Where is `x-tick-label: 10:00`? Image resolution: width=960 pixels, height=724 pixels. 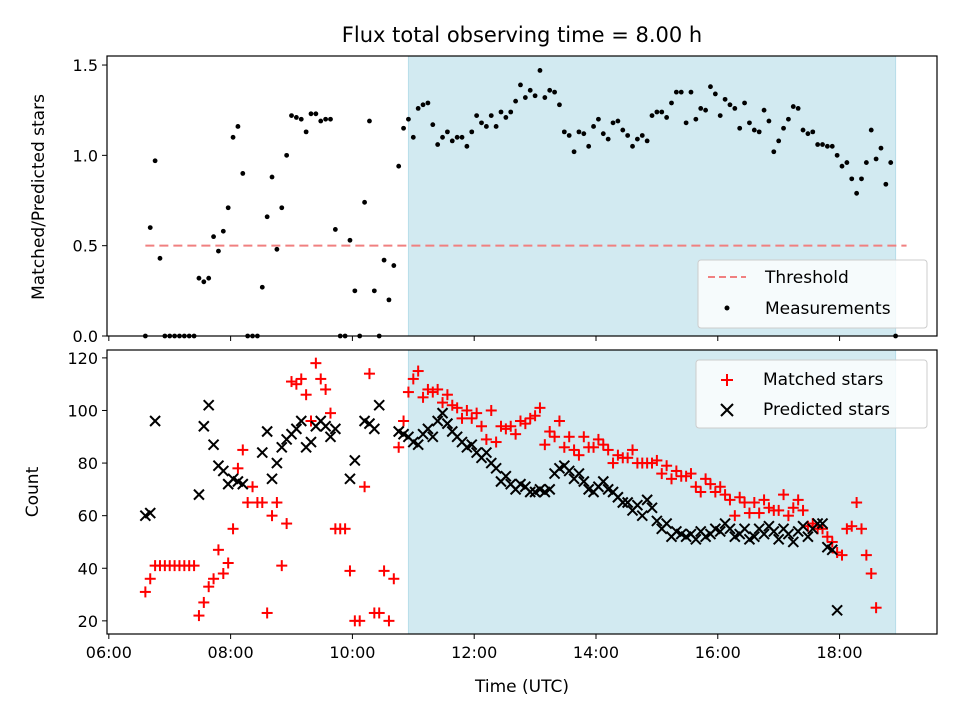
x-tick-label: 10:00 is located at coordinates (352, 652).